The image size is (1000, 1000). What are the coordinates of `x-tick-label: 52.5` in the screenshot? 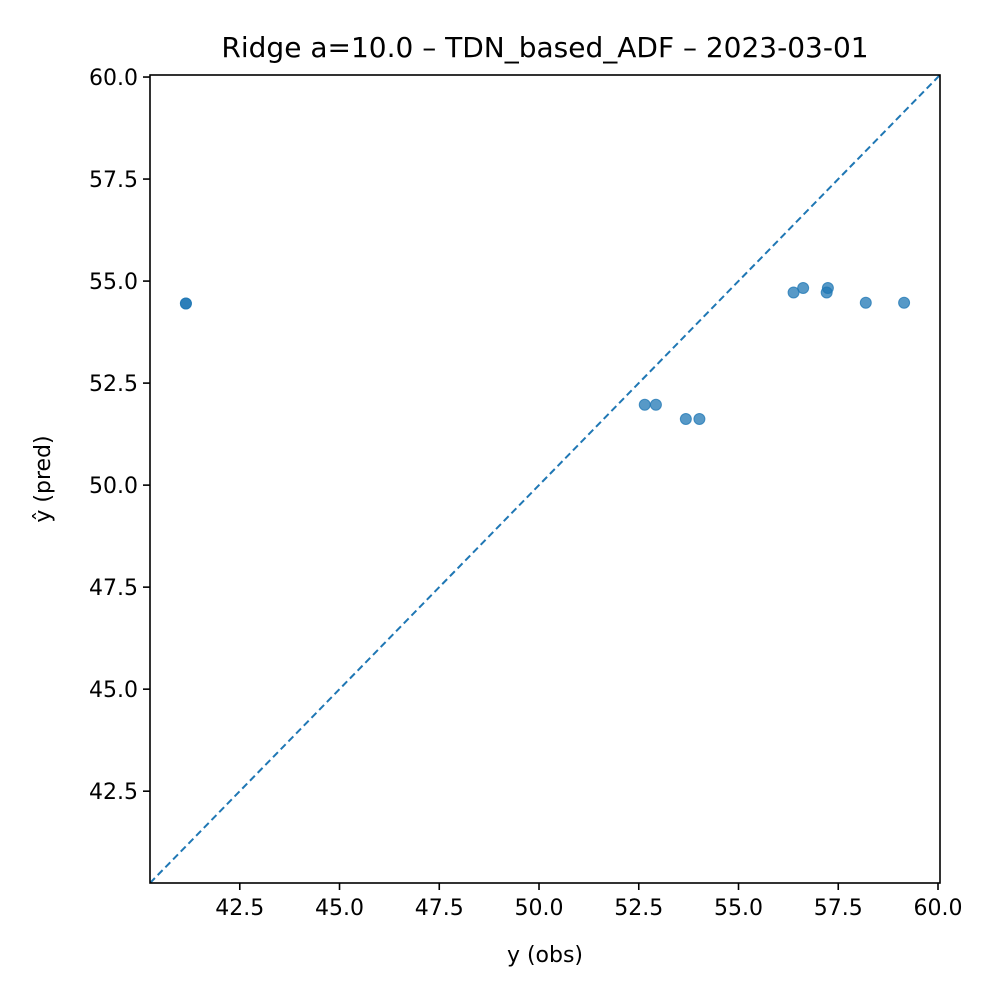 It's located at (638, 908).